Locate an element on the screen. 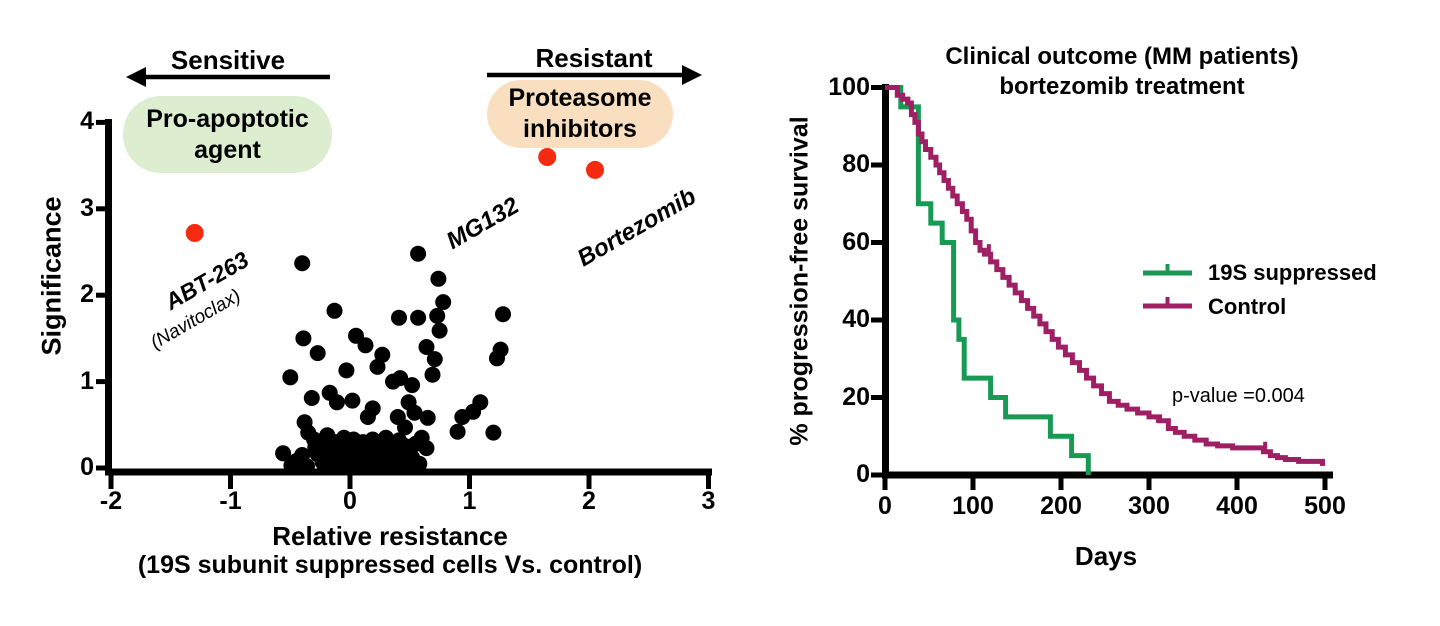 Image resolution: width=1440 pixels, height=626 pixels. right-y-tick-label: 80 is located at coordinates (856, 164).